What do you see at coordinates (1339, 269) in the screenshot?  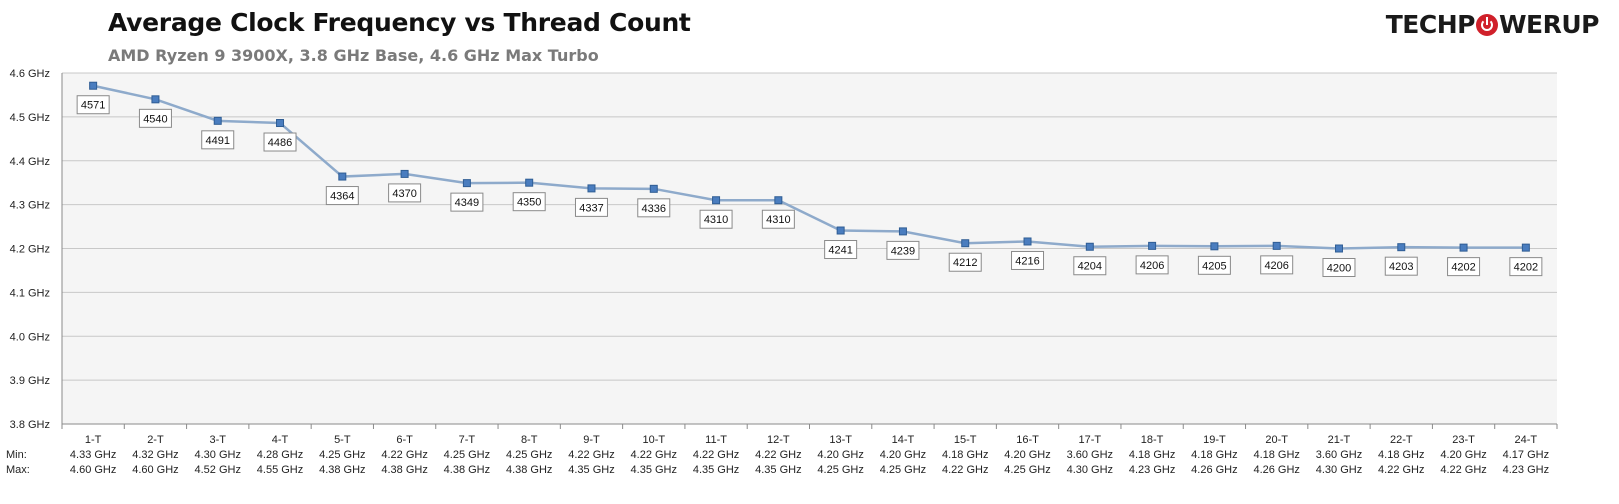 I see `data-label: 4200` at bounding box center [1339, 269].